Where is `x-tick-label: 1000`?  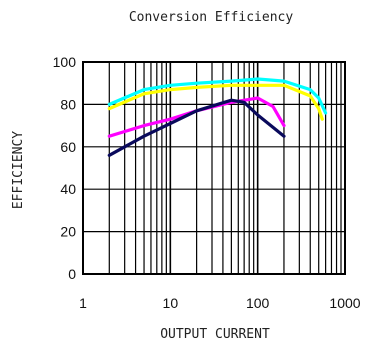
x-tick-label: 1000 is located at coordinates (344, 303).